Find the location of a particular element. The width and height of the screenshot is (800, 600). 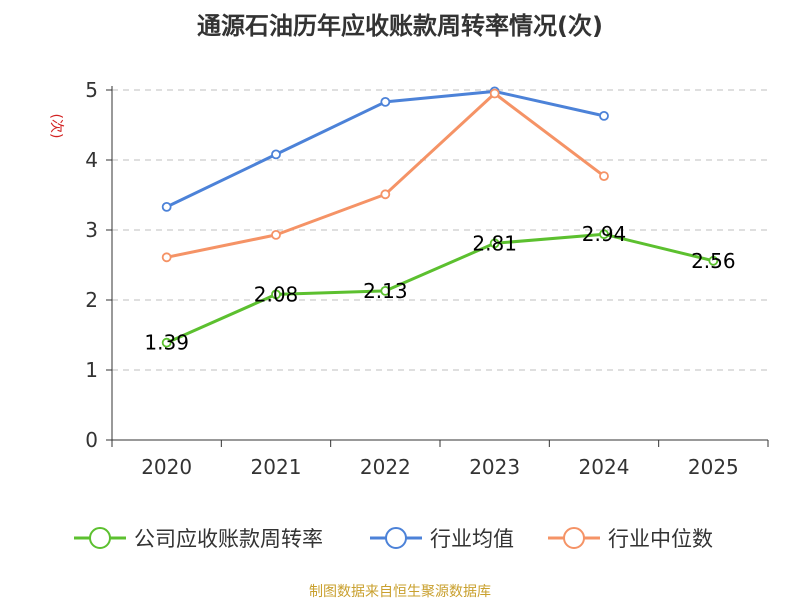

data-label-2020: 1.39 is located at coordinates (166, 343).